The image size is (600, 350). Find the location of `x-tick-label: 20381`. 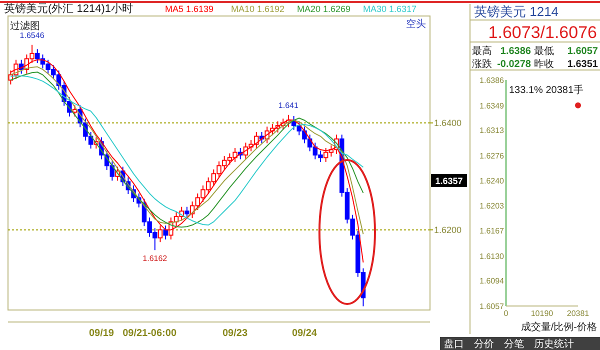

x-tick-label: 20381 is located at coordinates (578, 313).